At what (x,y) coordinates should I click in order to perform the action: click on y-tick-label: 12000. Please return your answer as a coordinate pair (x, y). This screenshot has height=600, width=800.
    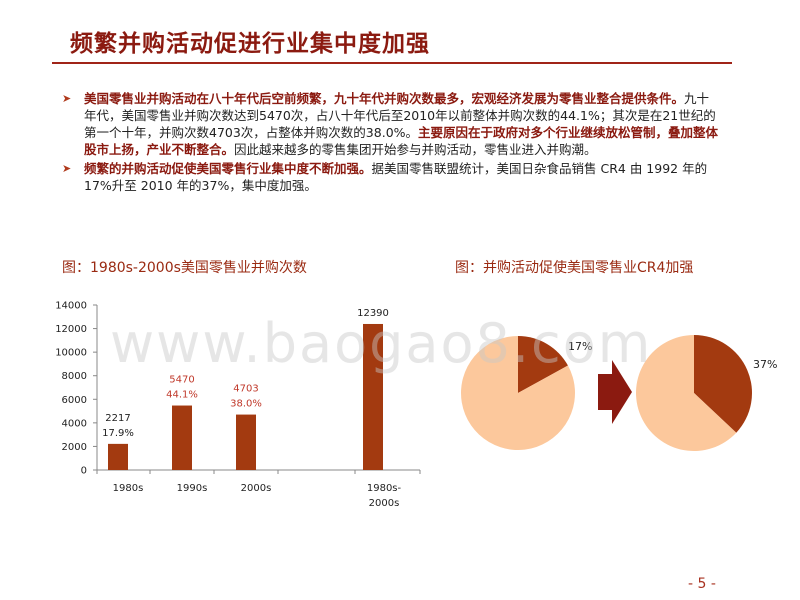
    Looking at the image, I should click on (71, 329).